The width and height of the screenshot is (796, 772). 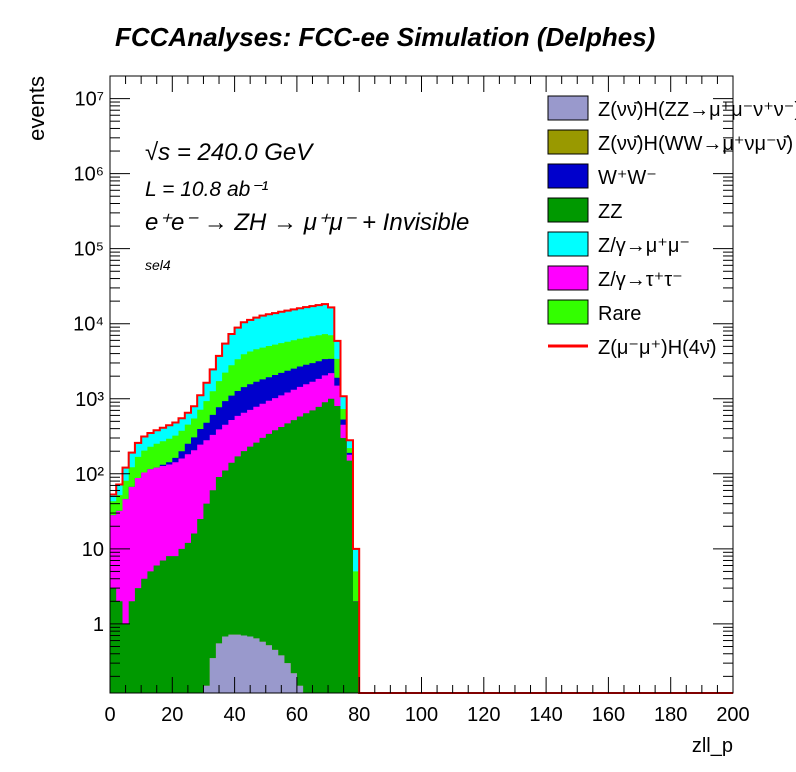 I want to click on x-tick-label: 20, so click(x=172, y=715).